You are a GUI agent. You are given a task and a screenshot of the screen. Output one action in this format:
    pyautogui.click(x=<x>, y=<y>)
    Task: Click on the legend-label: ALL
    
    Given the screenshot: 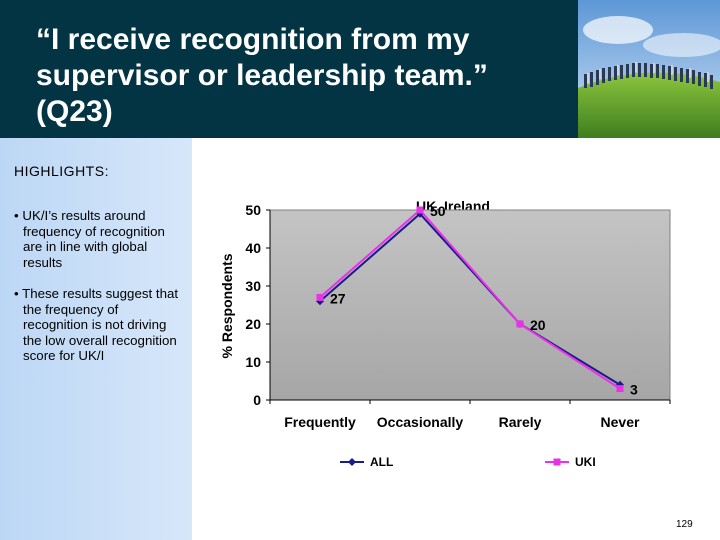 What is the action you would take?
    pyautogui.click(x=381, y=462)
    